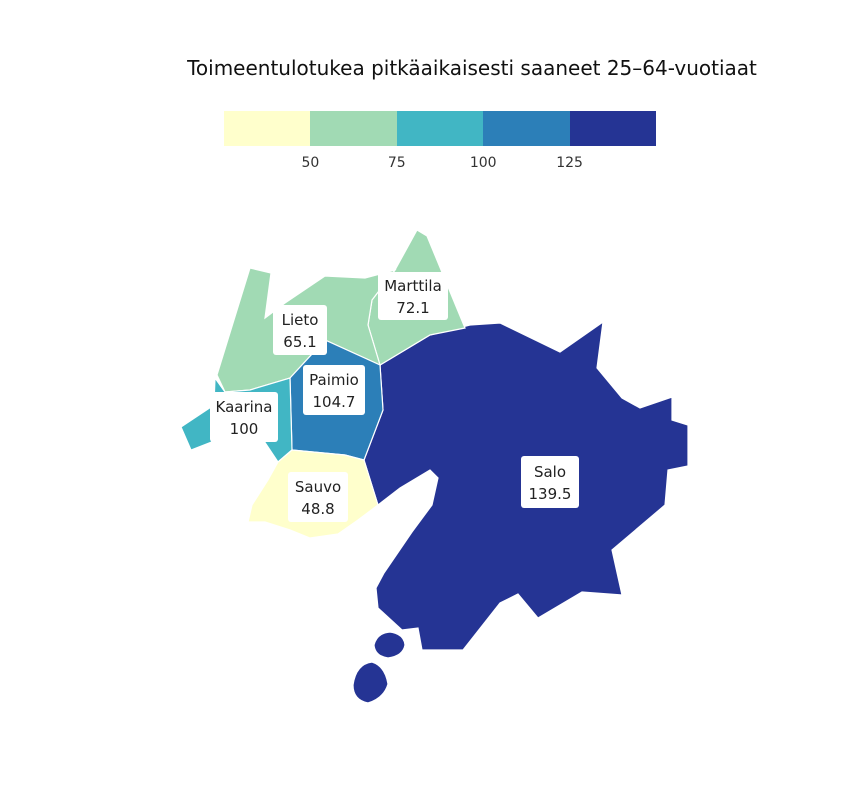 Image resolution: width=864 pixels, height=792 pixels. Describe the element at coordinates (334, 380) in the screenshot. I see `label-paimio-name: Paimio` at that location.